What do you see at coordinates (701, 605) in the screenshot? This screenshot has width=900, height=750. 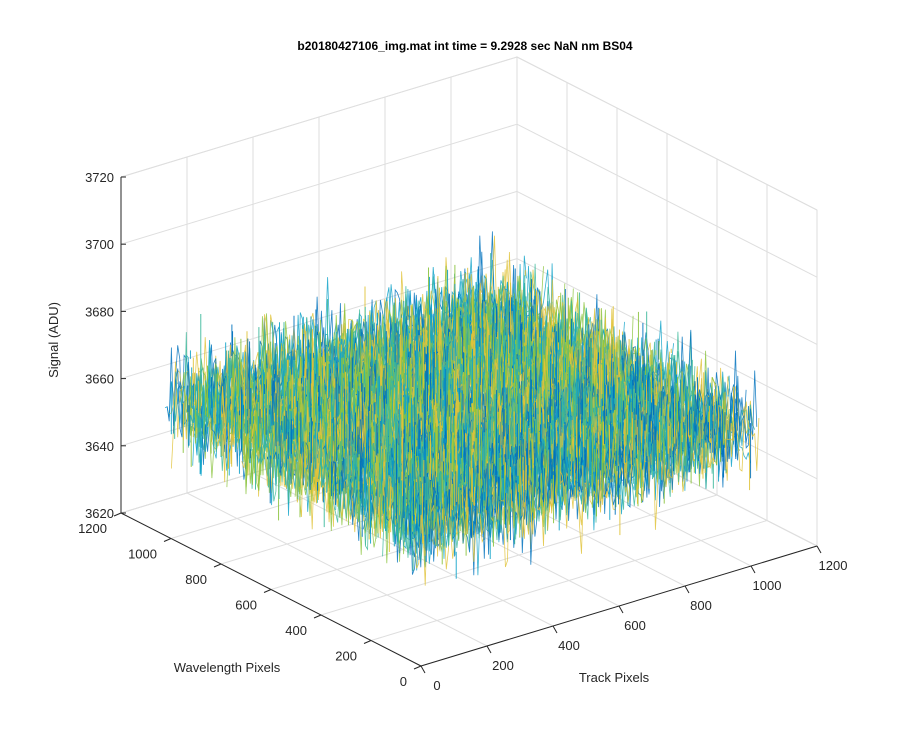 I see `x-tick-label: 800` at bounding box center [701, 605].